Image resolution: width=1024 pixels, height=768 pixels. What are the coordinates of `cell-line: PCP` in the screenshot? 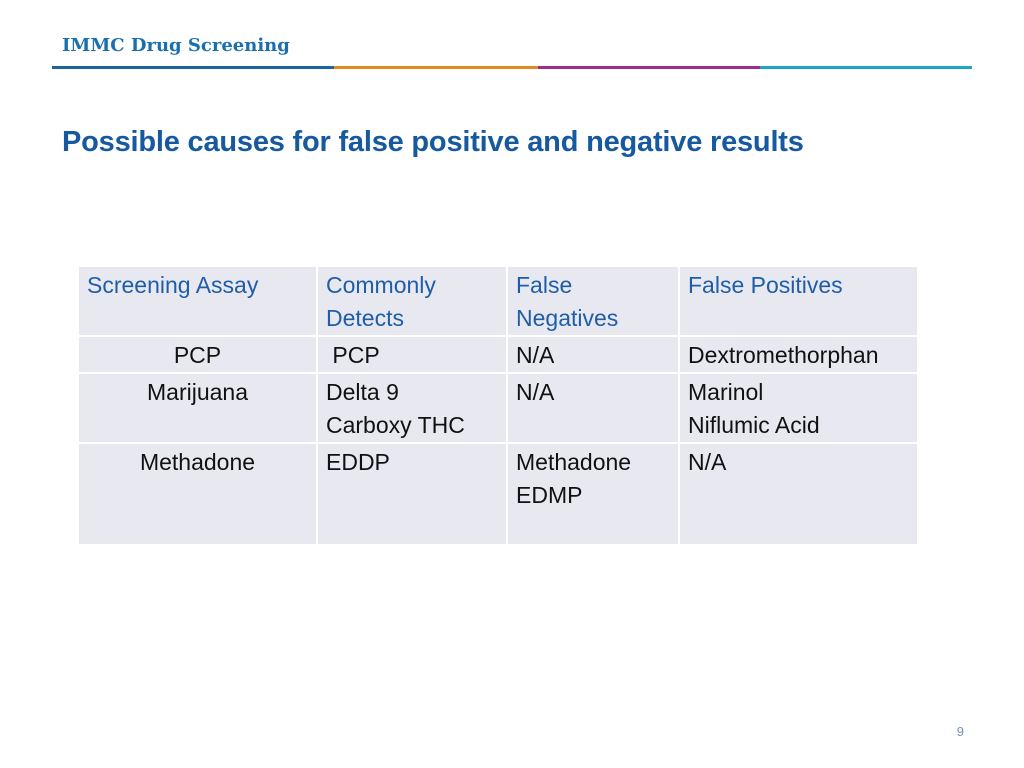 It's located at (353, 355).